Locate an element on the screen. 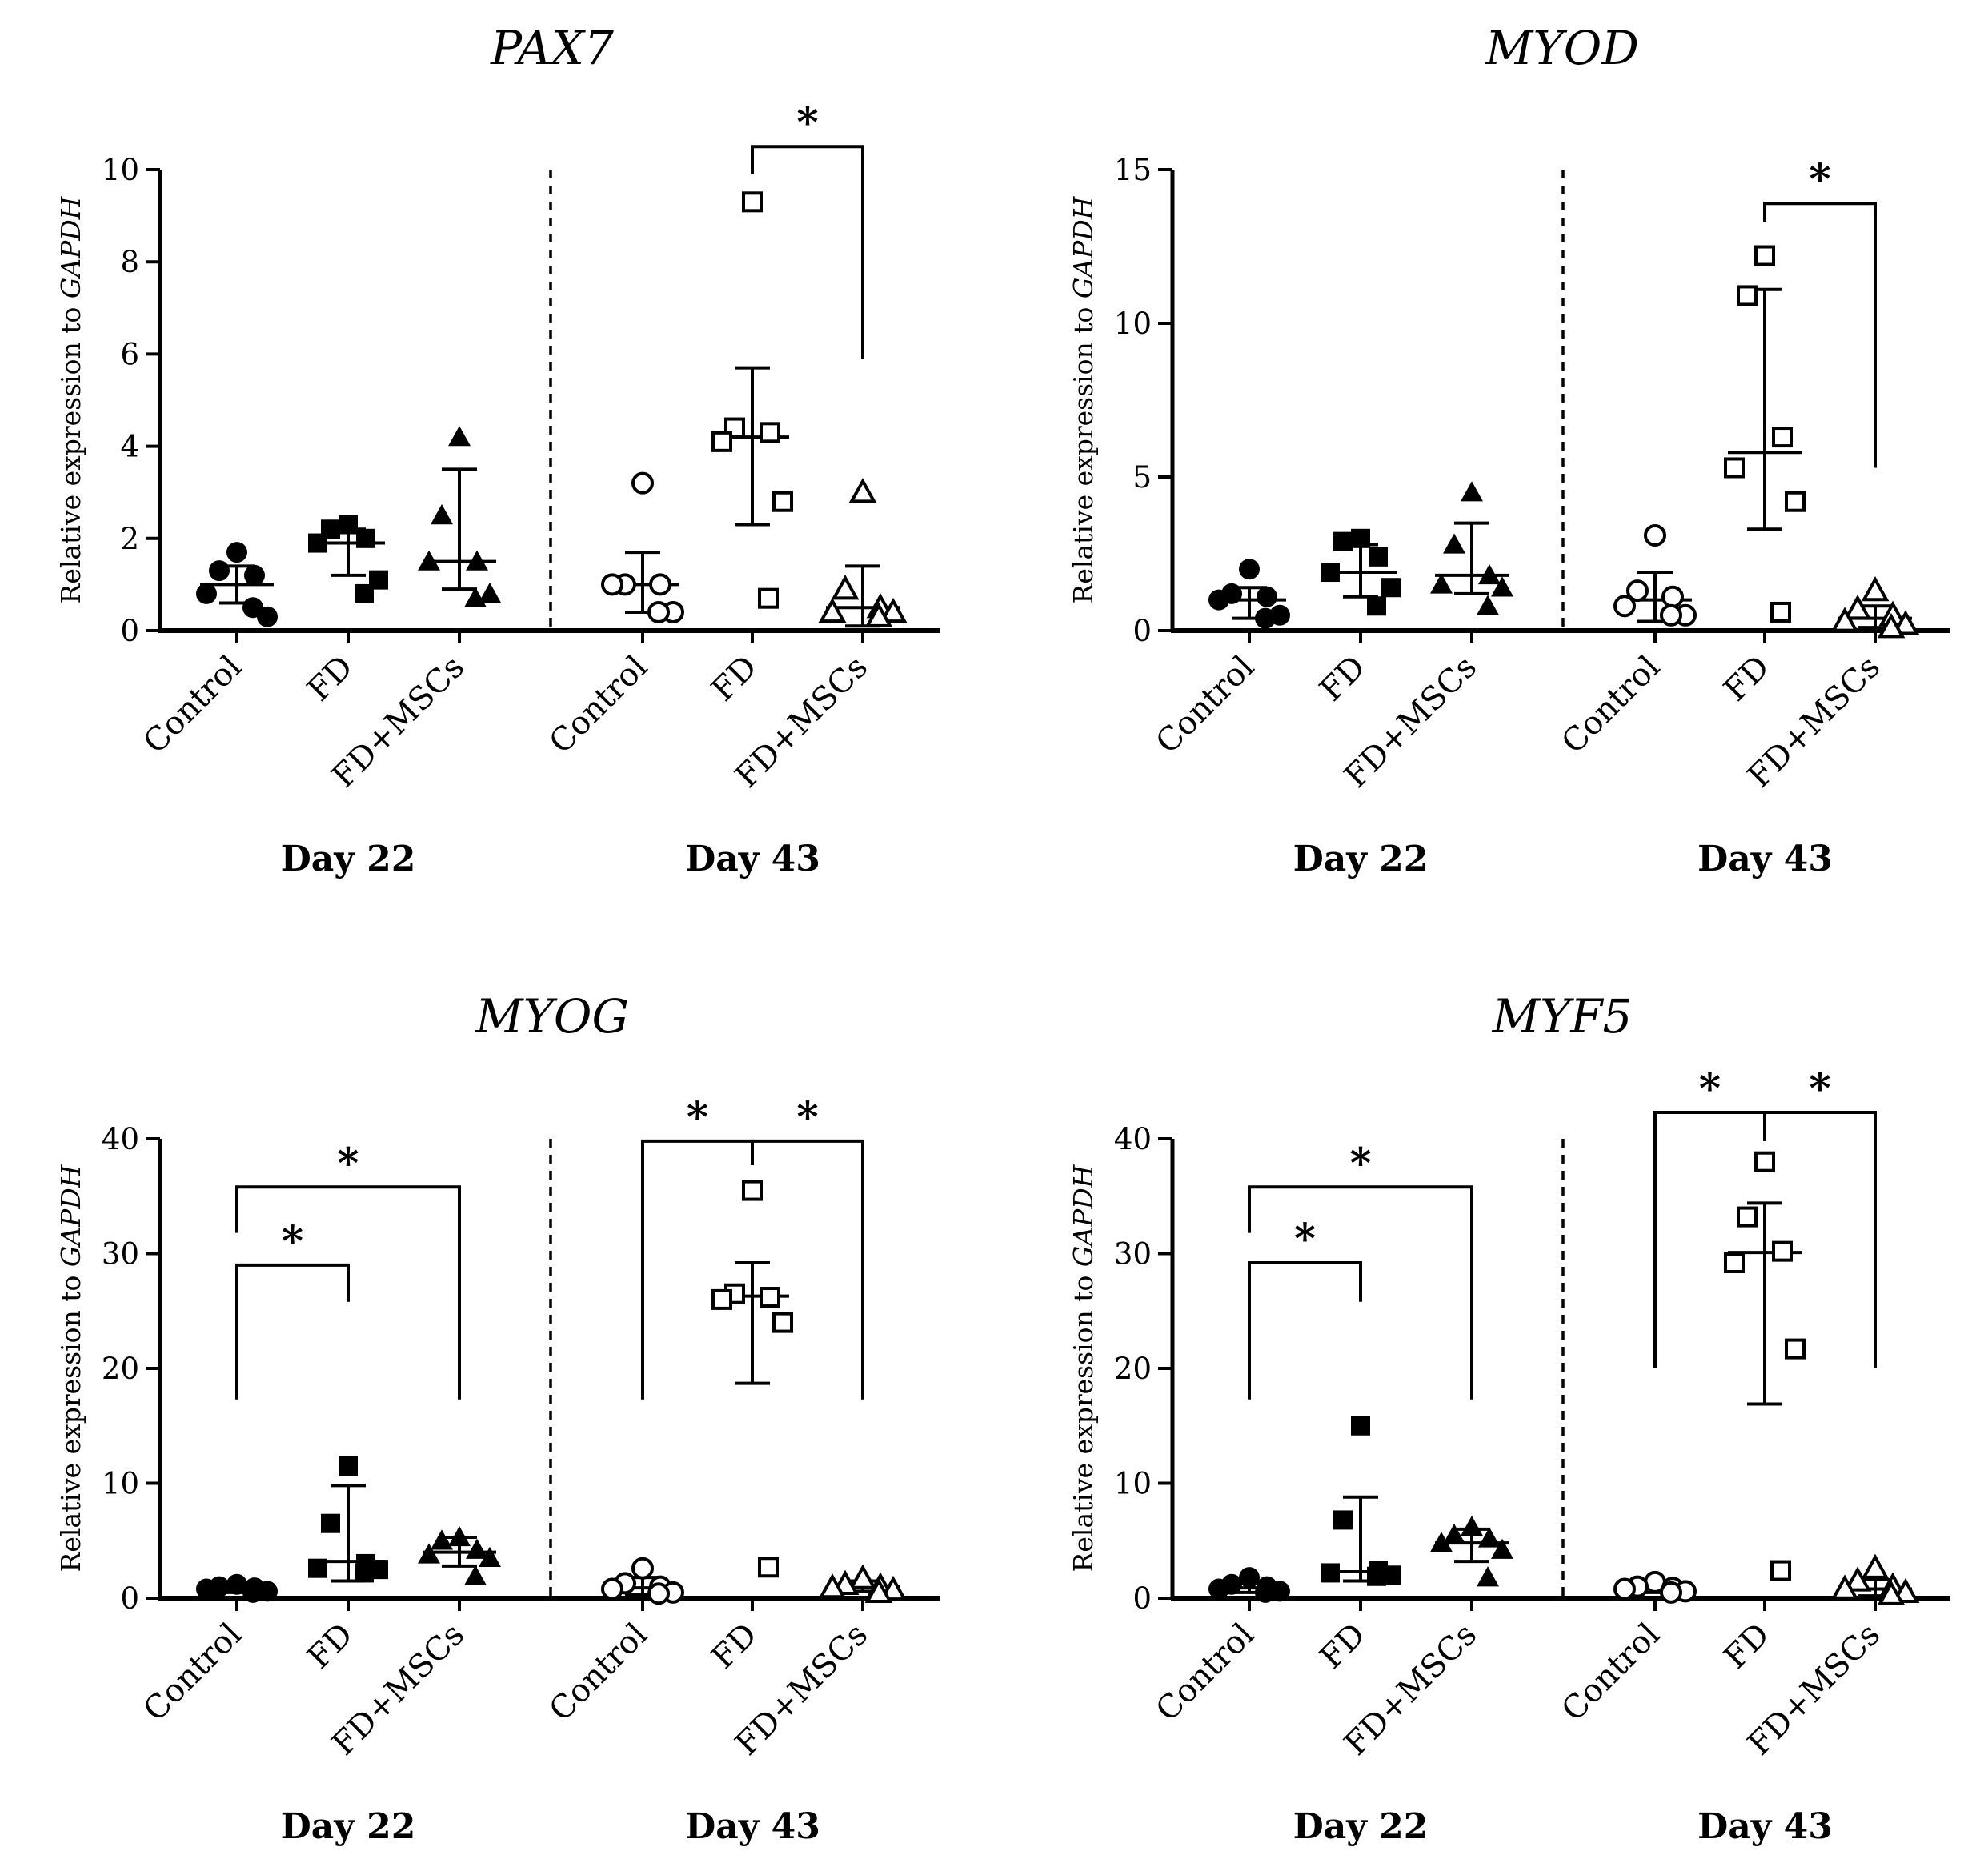 This screenshot has height=1867, width=1988. chart-title: MYOG is located at coordinates (552, 1017).